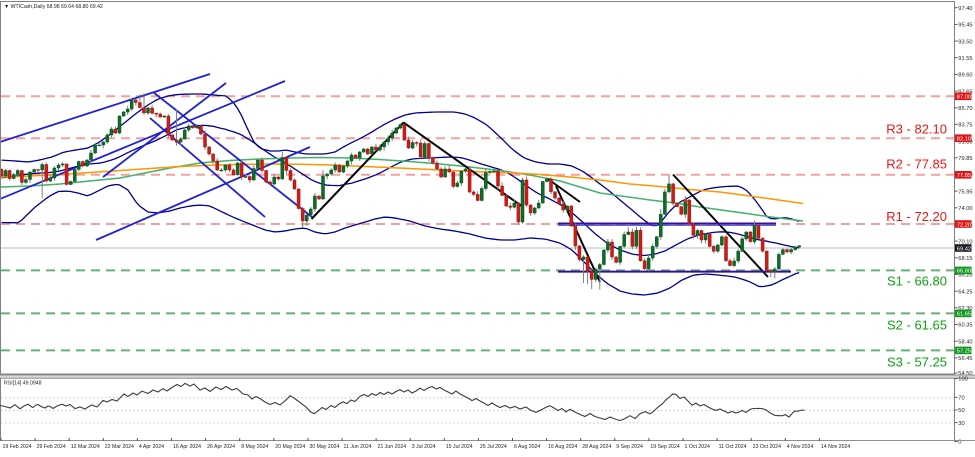 The width and height of the screenshot is (975, 457). What do you see at coordinates (965, 259) in the screenshot?
I see `svg-text: 68.15` at bounding box center [965, 259].